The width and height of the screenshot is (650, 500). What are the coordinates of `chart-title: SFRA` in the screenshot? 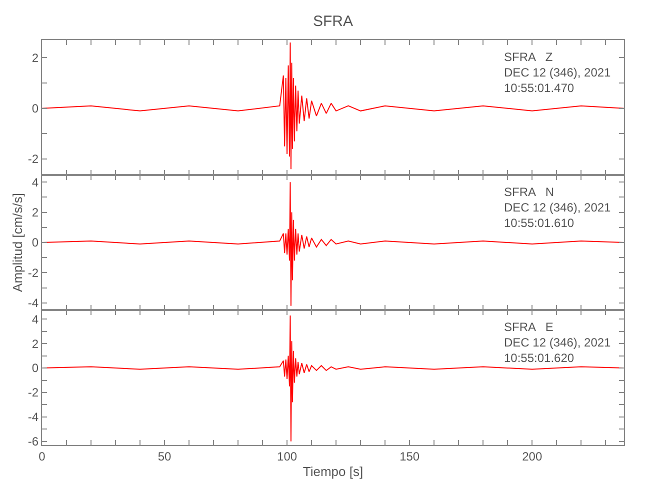 It's located at (333, 21).